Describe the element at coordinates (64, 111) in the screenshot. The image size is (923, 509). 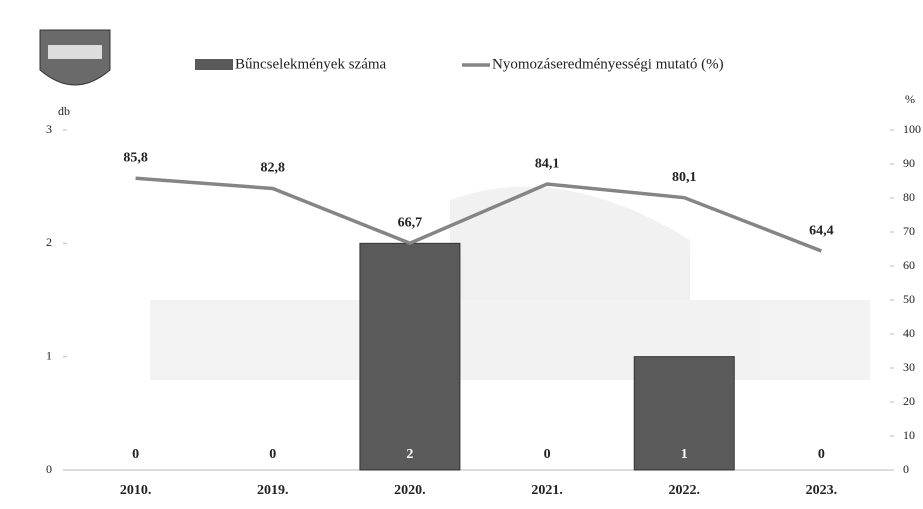
I see `y-axis-label: db` at that location.